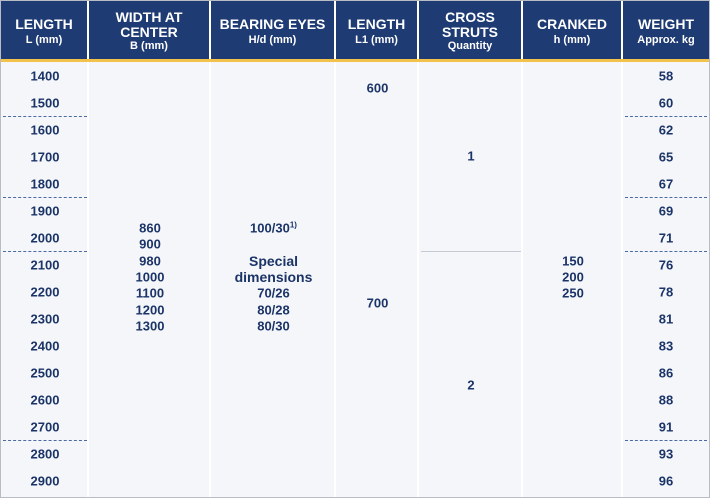 This screenshot has height=498, width=710. What do you see at coordinates (573, 261) in the screenshot?
I see `cranked: 150` at bounding box center [573, 261].